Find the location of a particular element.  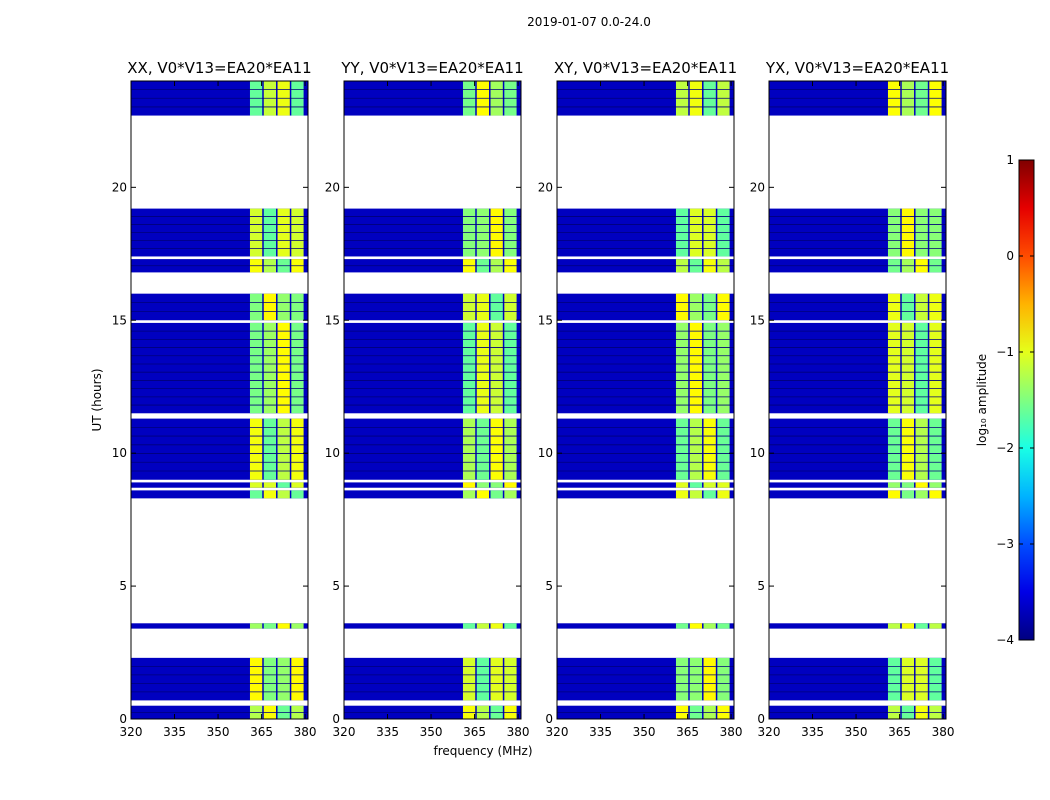

x-tick-label: 320 is located at coordinates (557, 732).